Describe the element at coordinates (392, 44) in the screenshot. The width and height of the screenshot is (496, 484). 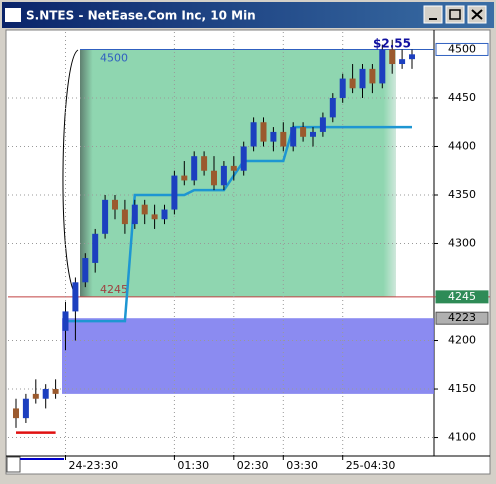
I see `price-annotation: $2.55` at that location.